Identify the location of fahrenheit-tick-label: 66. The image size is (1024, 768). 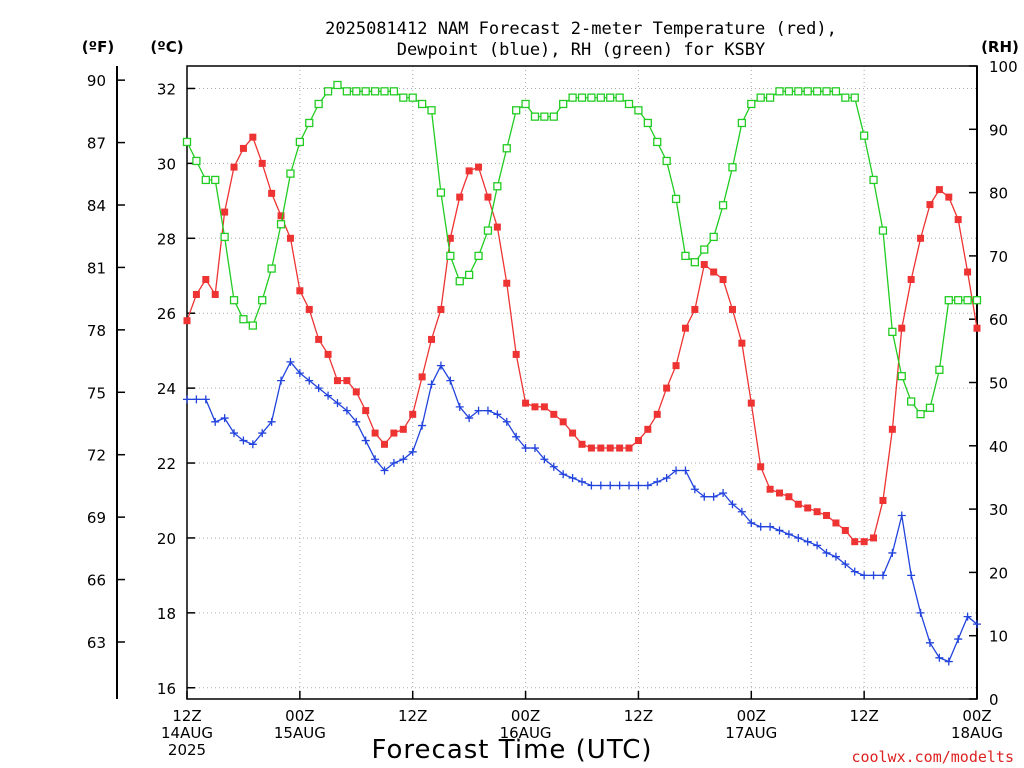
(96, 581).